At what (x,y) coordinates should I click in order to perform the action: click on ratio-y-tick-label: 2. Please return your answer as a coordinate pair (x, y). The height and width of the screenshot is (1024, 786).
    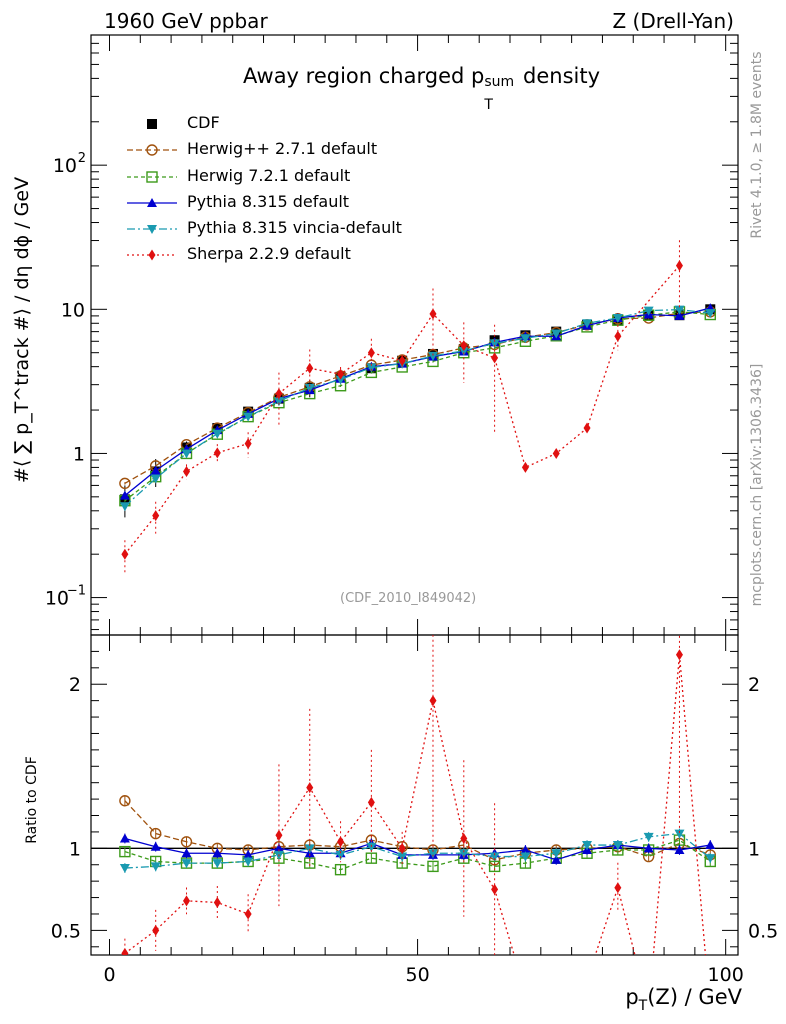
    Looking at the image, I should click on (75, 685).